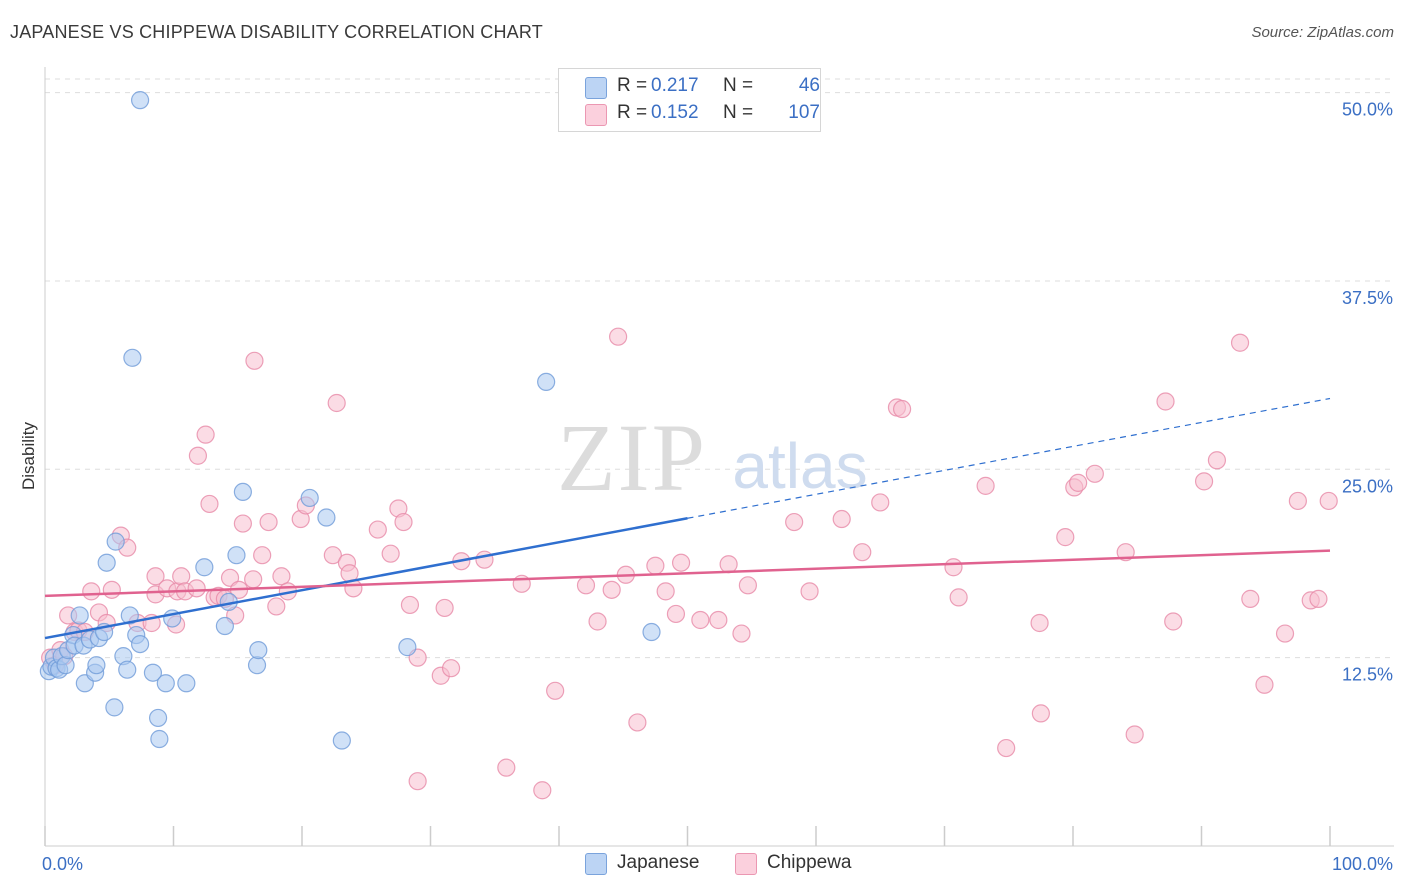 This screenshot has height=892, width=1406. I want to click on japanese-legend-swatch, so click(596, 864).